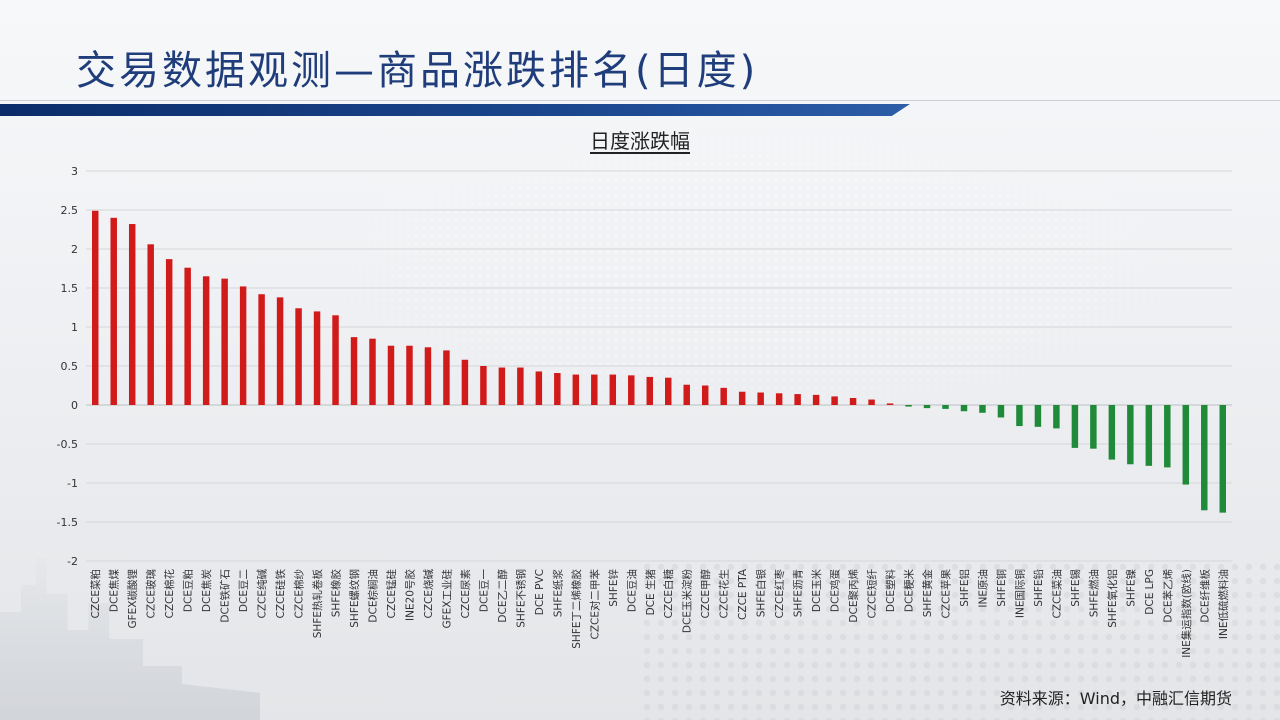 This screenshot has width=1280, height=720. Describe the element at coordinates (816, 591) in the screenshot. I see `category-label: DCE玉米` at that location.